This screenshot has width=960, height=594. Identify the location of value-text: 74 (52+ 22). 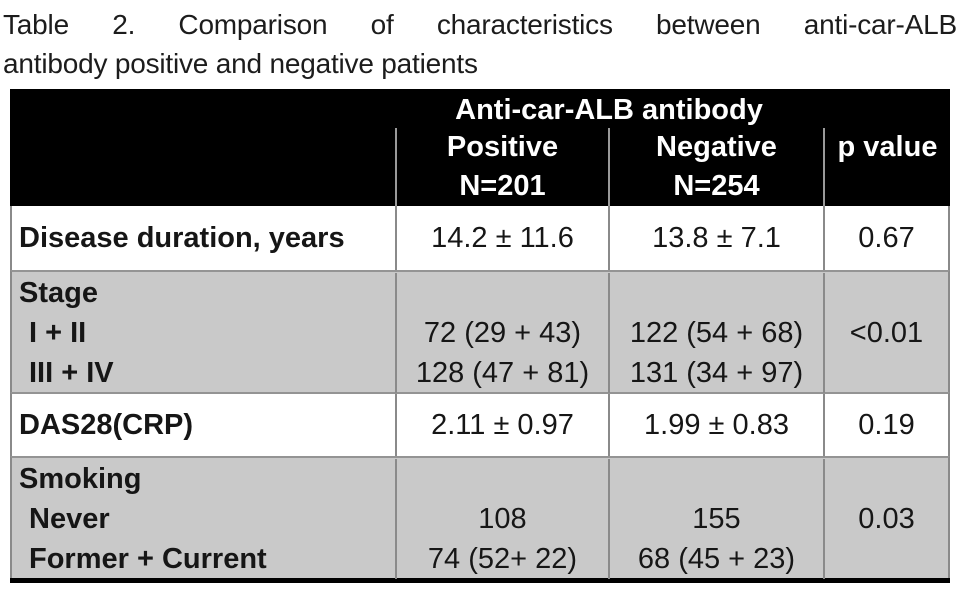
(502, 559).